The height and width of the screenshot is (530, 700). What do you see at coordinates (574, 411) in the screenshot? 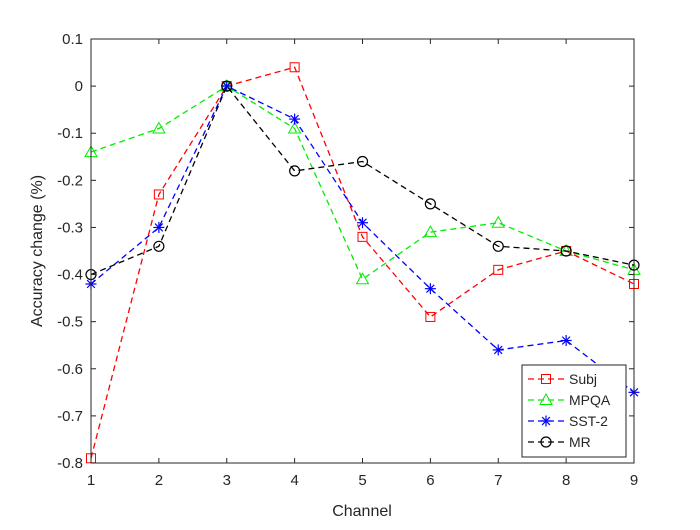
I see `legend: Subj MPQA SST-2 MR` at bounding box center [574, 411].